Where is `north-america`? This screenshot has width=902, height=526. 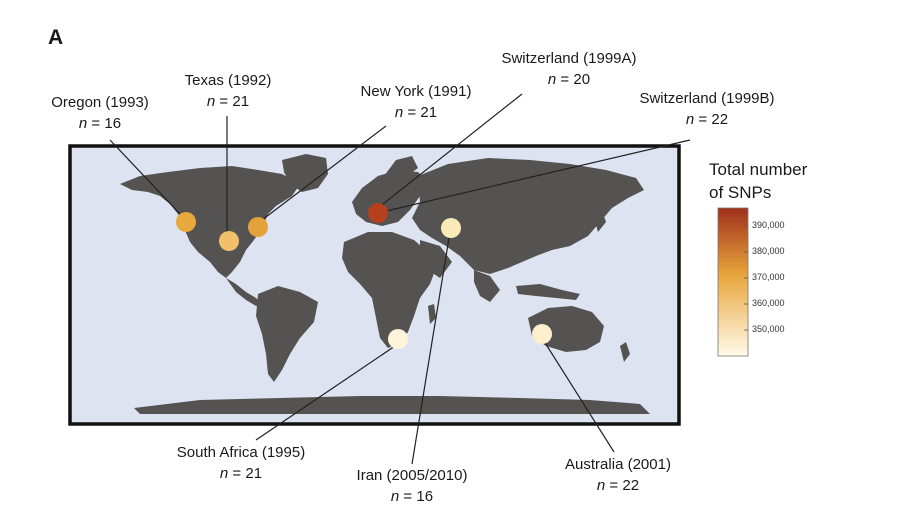
north-america is located at coordinates (210, 222).